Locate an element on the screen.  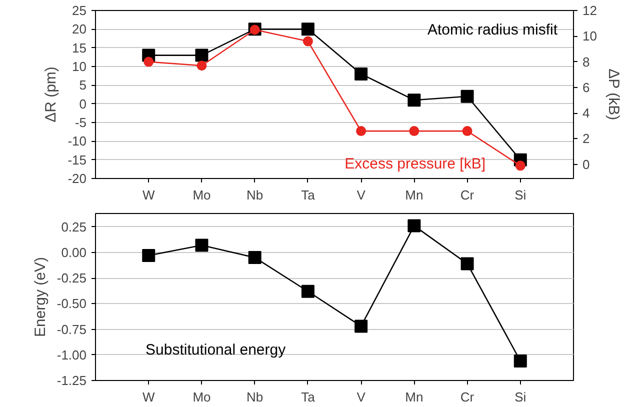
y2-tick-label: 6 is located at coordinates (586, 87).